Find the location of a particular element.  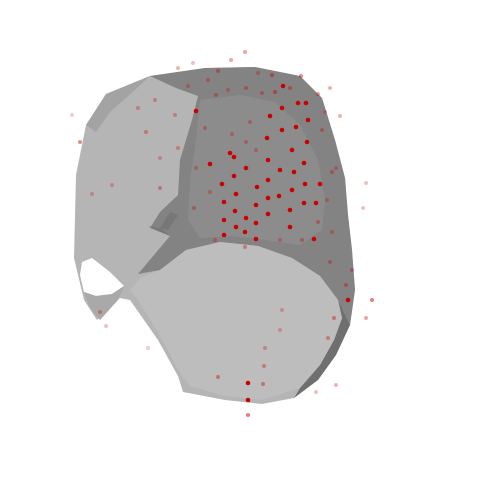

mesh-surface-left-rim is located at coordinates (118, 104).